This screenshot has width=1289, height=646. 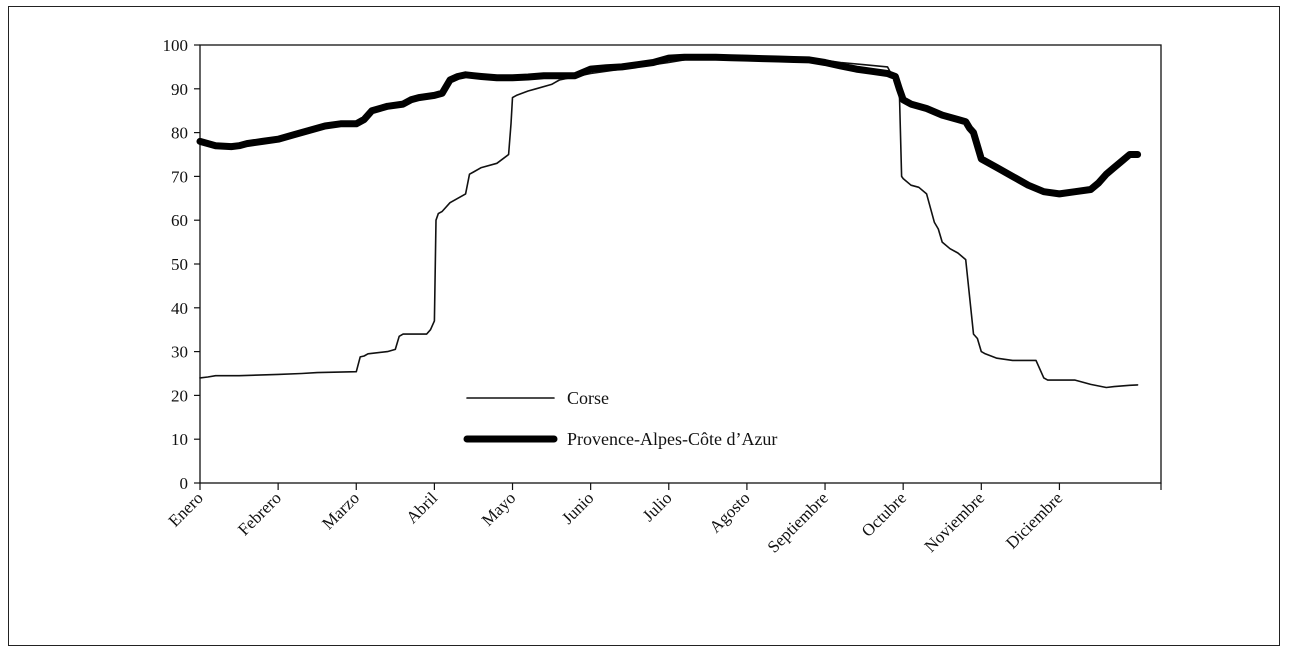 What do you see at coordinates (179, 89) in the screenshot?
I see `y-tick-label: 90` at bounding box center [179, 89].